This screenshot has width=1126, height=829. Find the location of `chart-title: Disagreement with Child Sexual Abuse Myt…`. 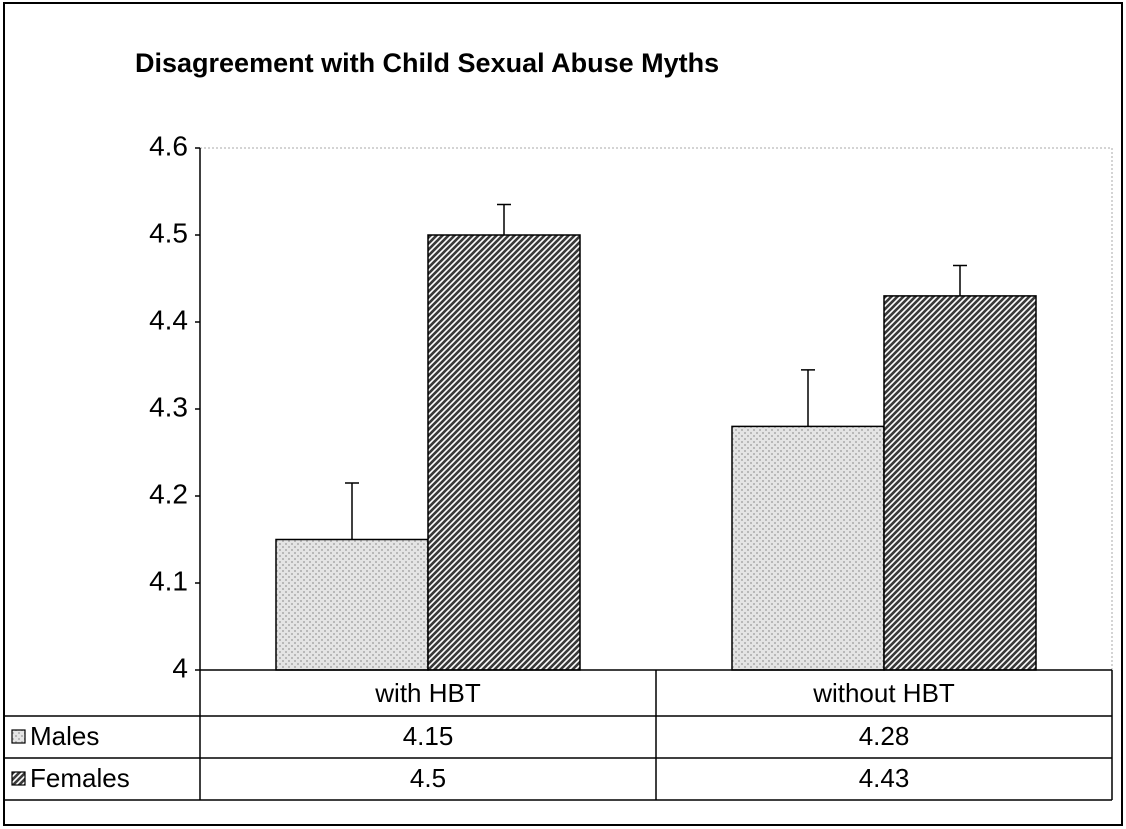

chart-title: Disagreement with Child Sexual Abuse Myt… is located at coordinates (427, 63).